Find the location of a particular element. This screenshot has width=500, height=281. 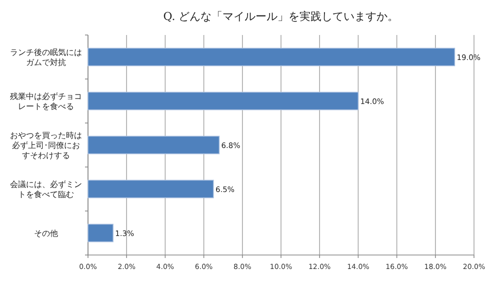

y-tick-label: おやつを買った時は必ず上司･同僚におすそわけする is located at coordinates (46, 145).